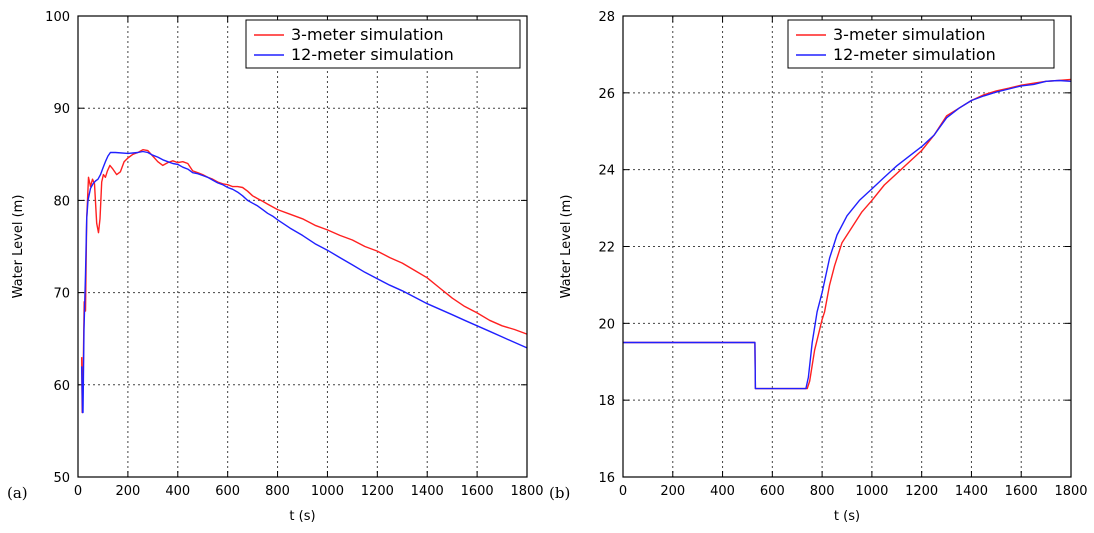 The image size is (1094, 533). Describe the element at coordinates (606, 401) in the screenshot. I see `y-tick-label: 18` at that location.